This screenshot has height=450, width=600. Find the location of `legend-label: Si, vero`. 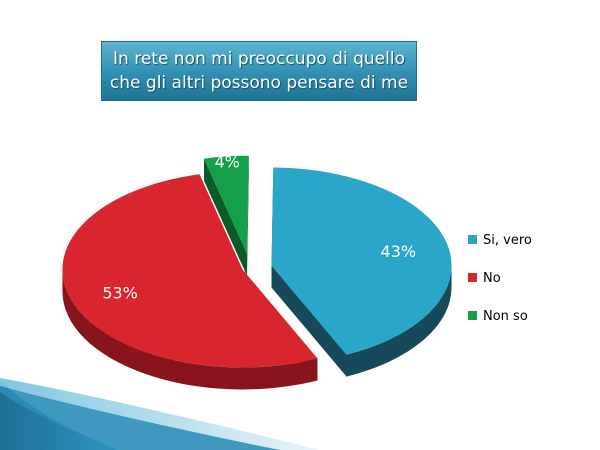

legend-label: Si, vero is located at coordinates (507, 240).